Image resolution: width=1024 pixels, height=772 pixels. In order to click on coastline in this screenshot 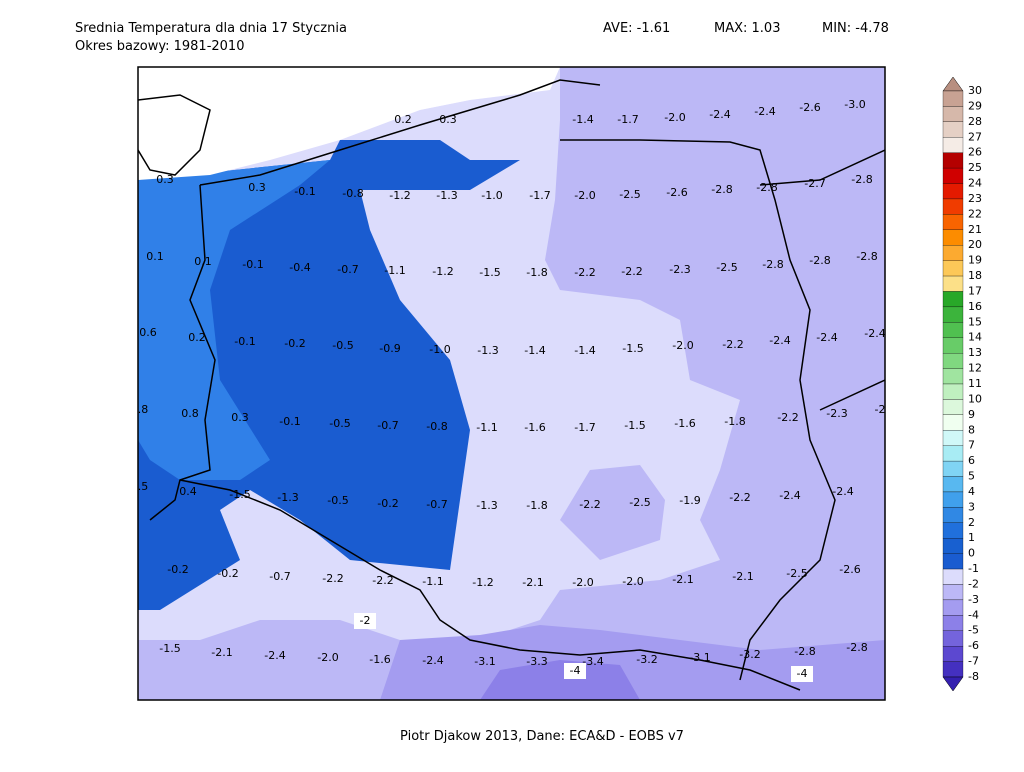, I will do `click(400, 132)`.